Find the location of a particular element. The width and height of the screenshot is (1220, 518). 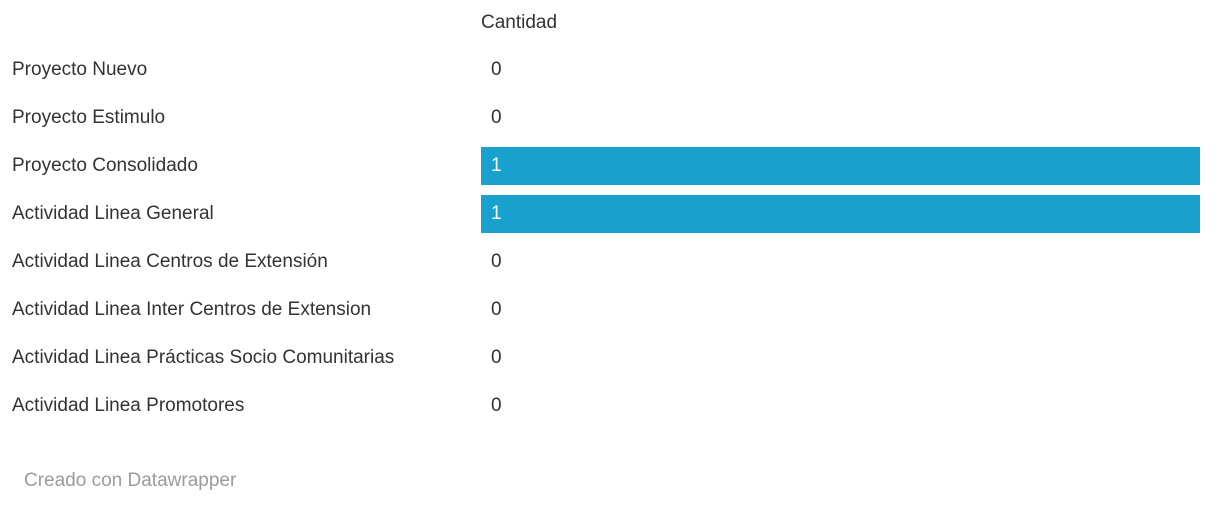

table-row: Actividad Linea Centros de Extensión 0 is located at coordinates (606, 262).